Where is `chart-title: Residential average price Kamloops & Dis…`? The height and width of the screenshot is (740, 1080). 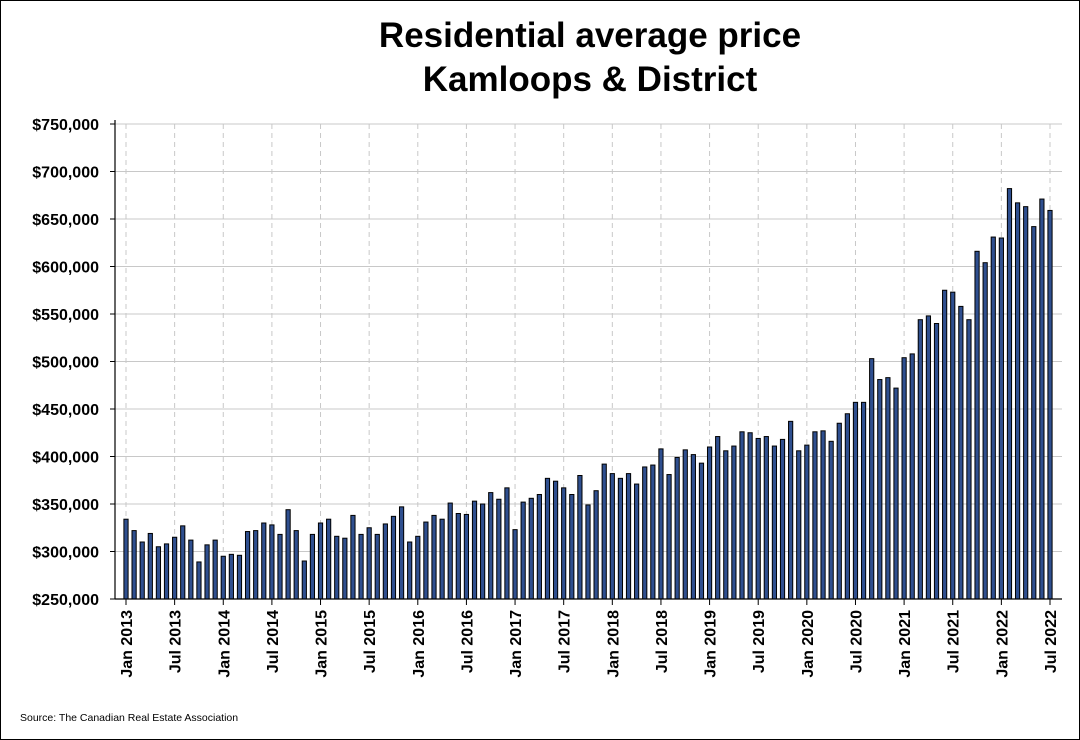
chart-title: Residential average price Kamloops & Dis… is located at coordinates (590, 58).